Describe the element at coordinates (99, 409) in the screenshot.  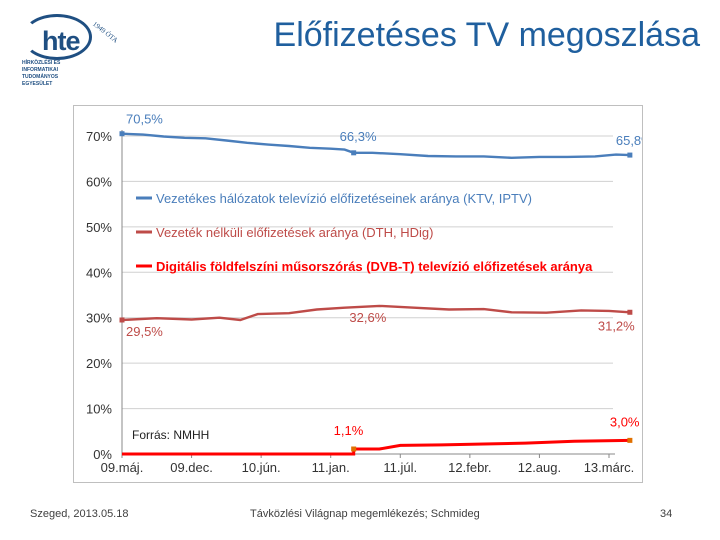
I see `y-tick-label: 10%` at that location.